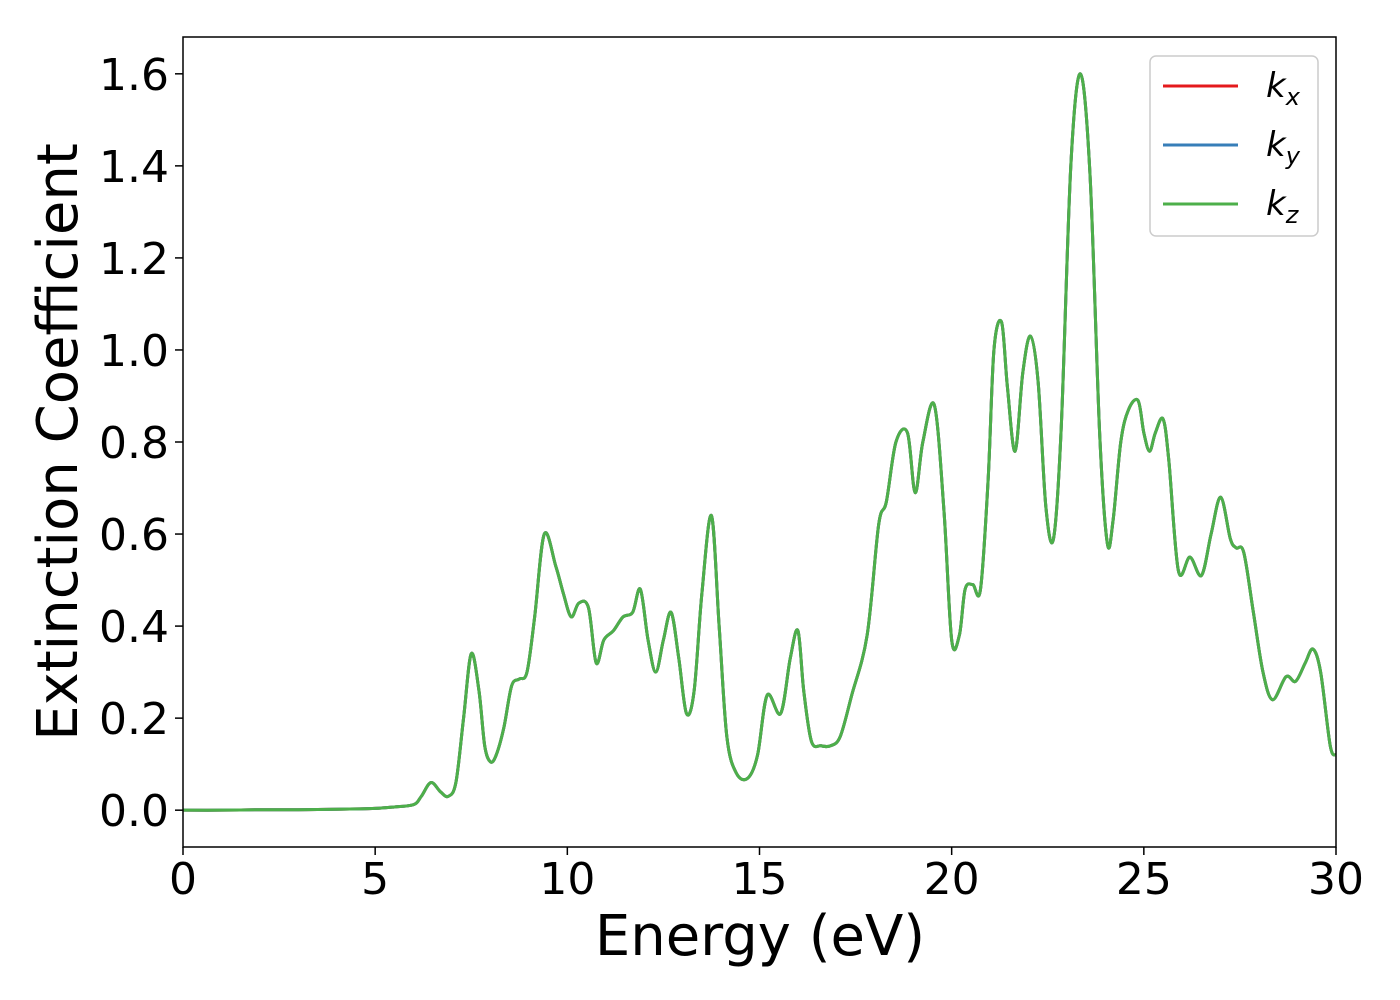 The image size is (1400, 1000). I want to click on legend-label-x: kx, so click(1283, 88).